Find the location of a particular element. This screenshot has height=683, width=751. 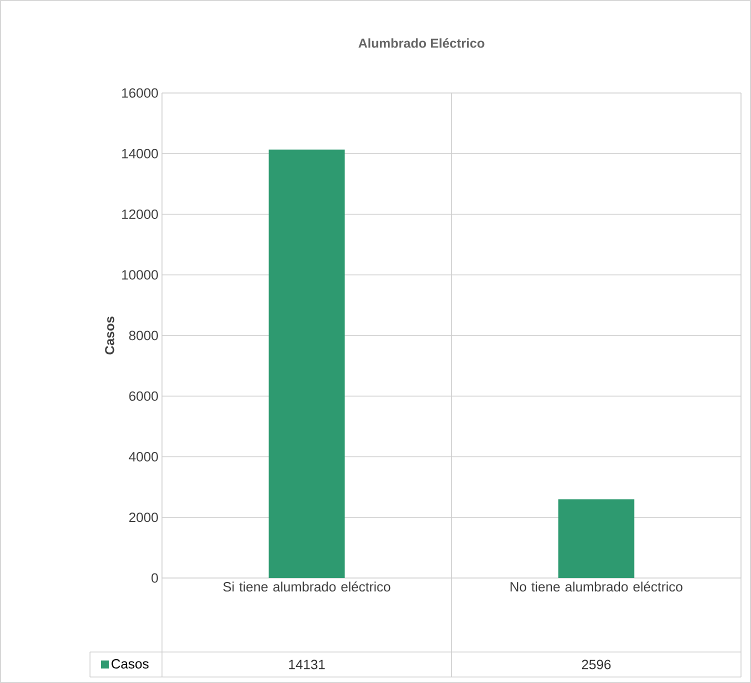

y-tick-label: 4000 is located at coordinates (143, 457).